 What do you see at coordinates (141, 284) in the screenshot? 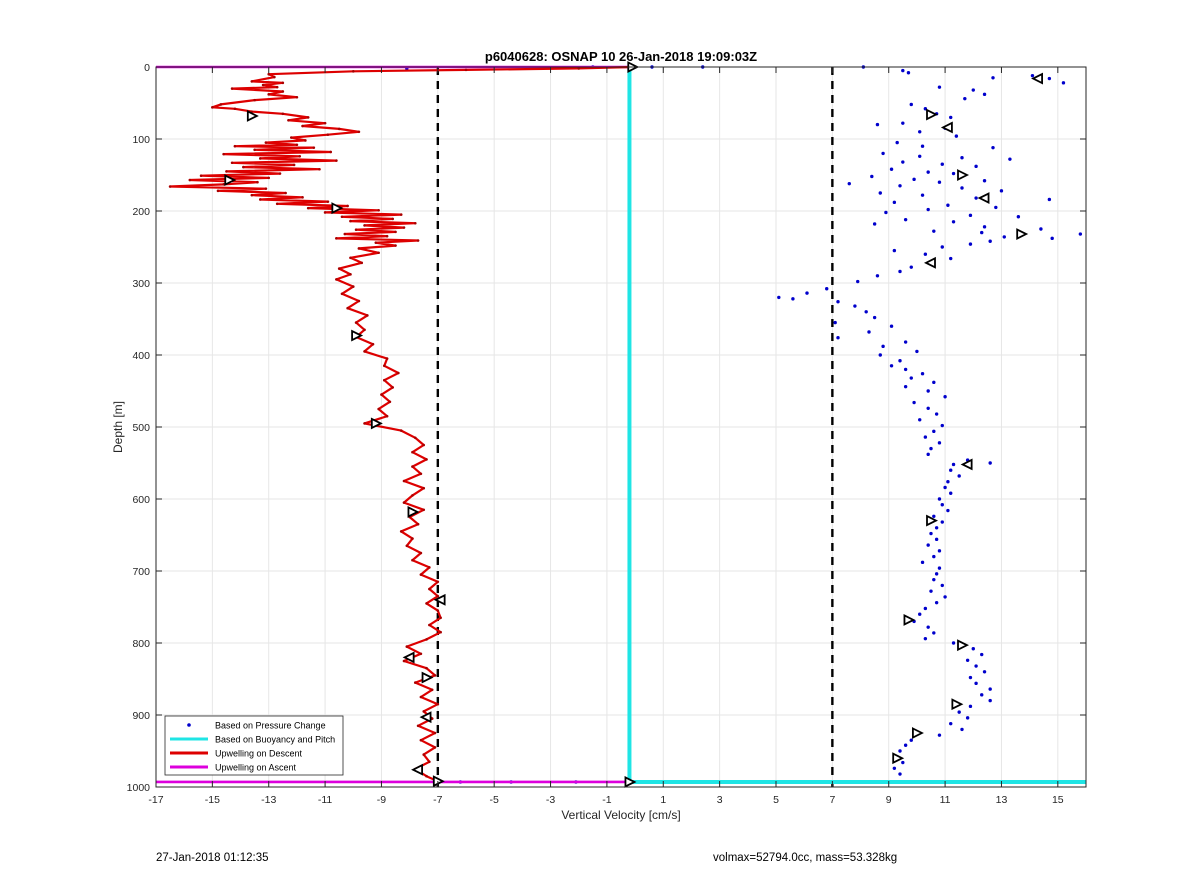
I see `y-tick-label: 300` at bounding box center [141, 284].